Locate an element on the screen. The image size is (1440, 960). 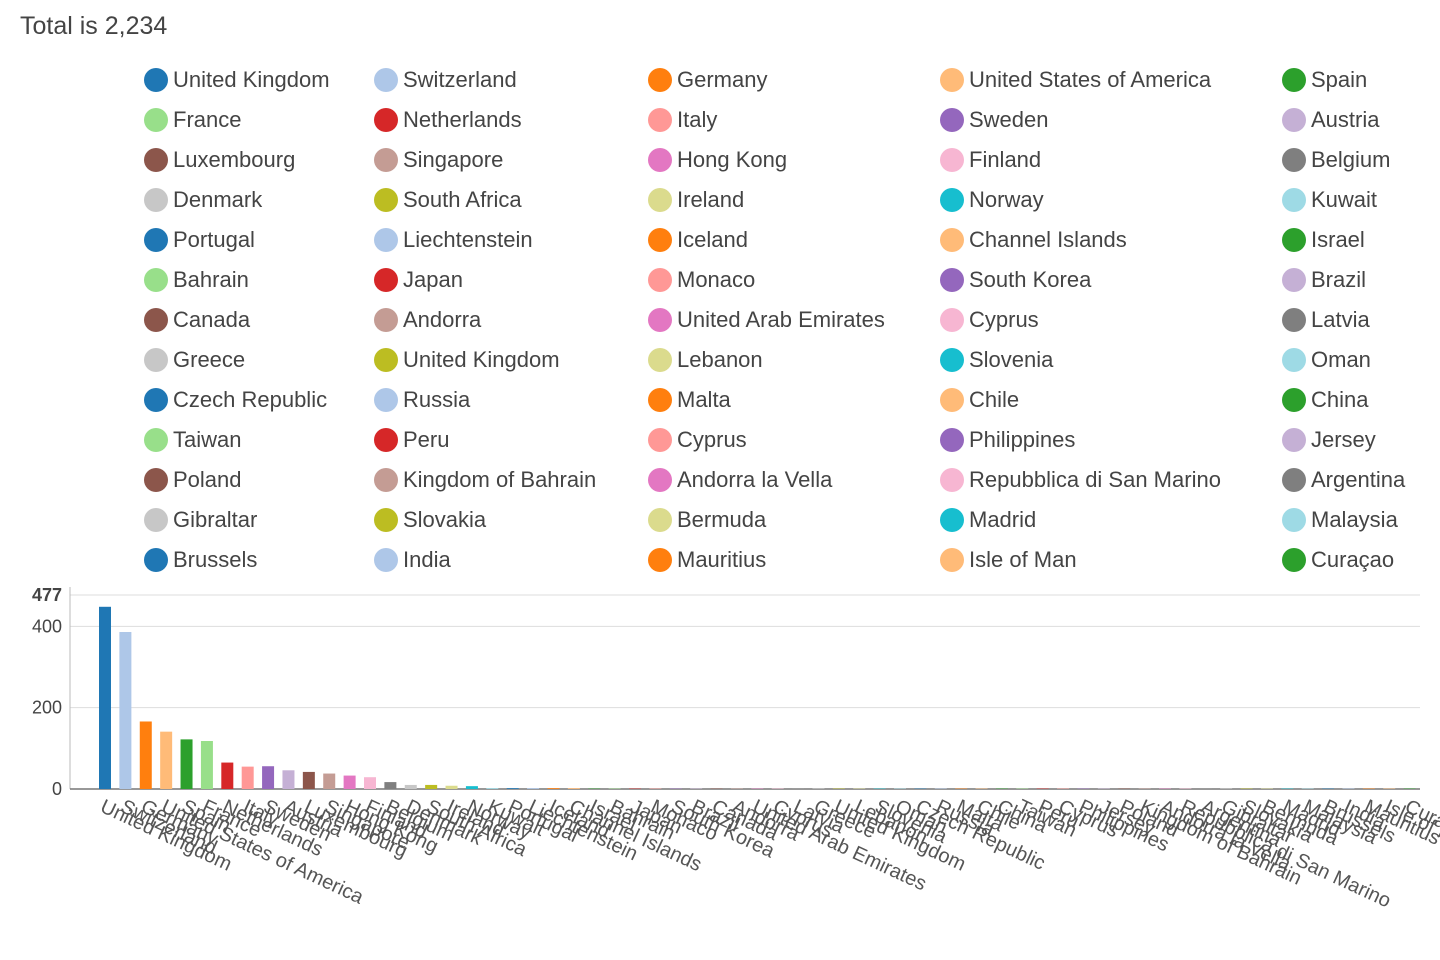
legend-item: Ireland is located at coordinates (696, 200).